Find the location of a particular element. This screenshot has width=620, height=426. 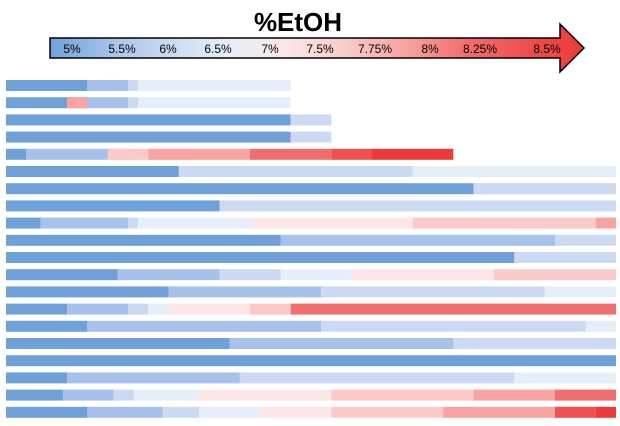

legend-tick-label: 8.5% is located at coordinates (547, 49).